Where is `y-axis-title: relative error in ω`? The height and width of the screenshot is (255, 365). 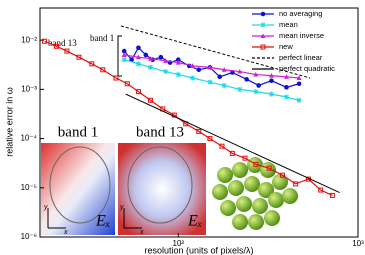
y-axis-title: relative error in ω is located at coordinates (9, 122).